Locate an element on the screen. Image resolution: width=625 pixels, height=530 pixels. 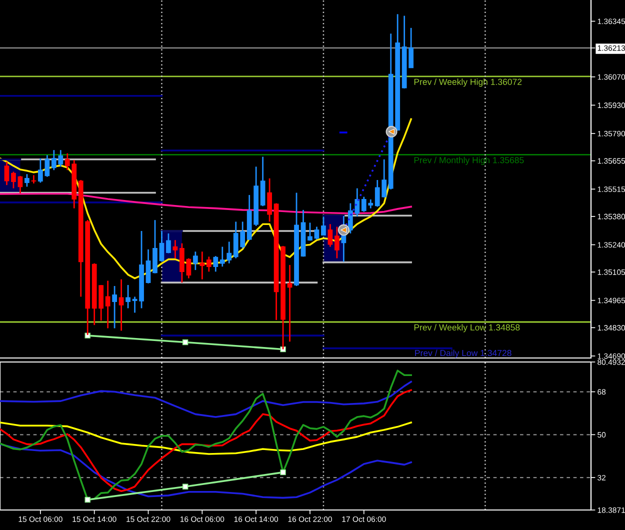
ref-line-label: Prev / Monthly High 1.35685 is located at coordinates (469, 160).